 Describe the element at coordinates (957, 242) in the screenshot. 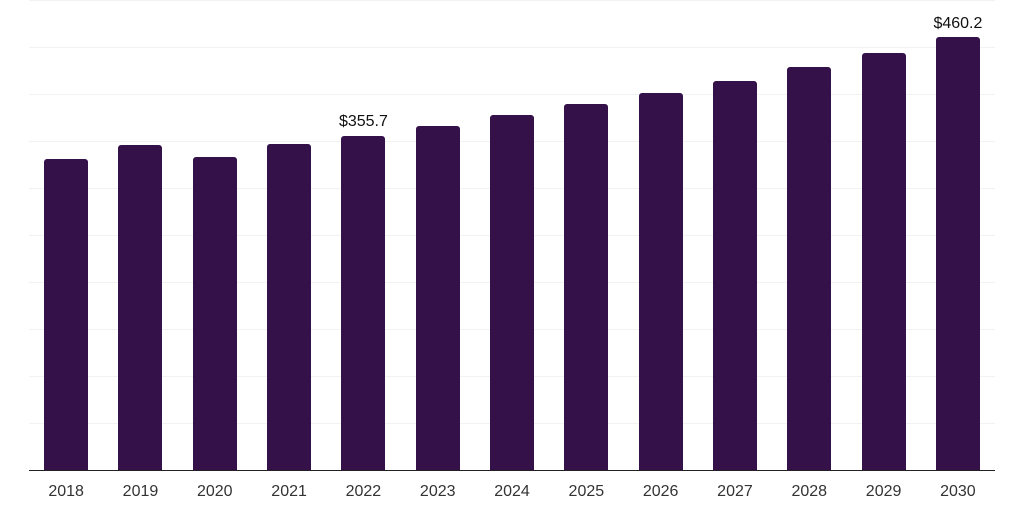

I see `bar-2030: $460.2` at that location.